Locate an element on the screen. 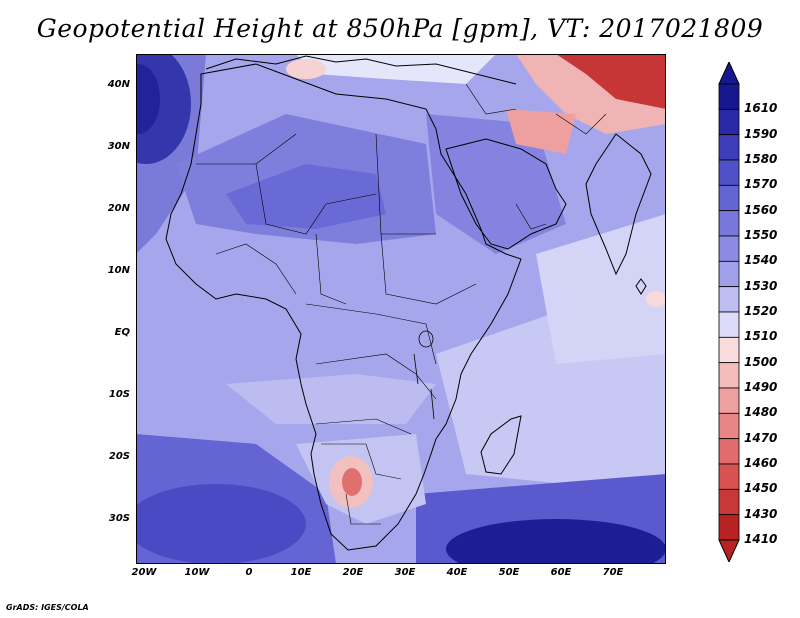 The image size is (800, 618). longitude-label: 30E is located at coordinates (405, 572).